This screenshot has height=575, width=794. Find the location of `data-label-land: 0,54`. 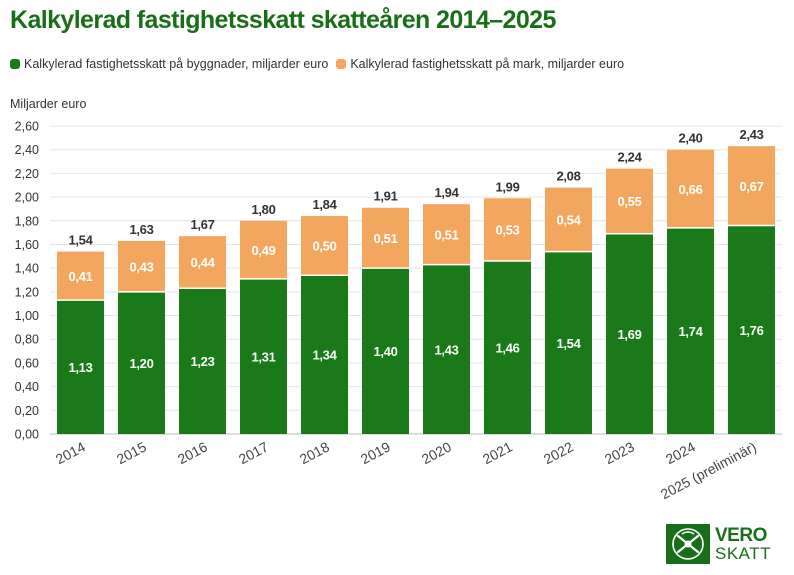

data-label-land: 0,54 is located at coordinates (568, 220).